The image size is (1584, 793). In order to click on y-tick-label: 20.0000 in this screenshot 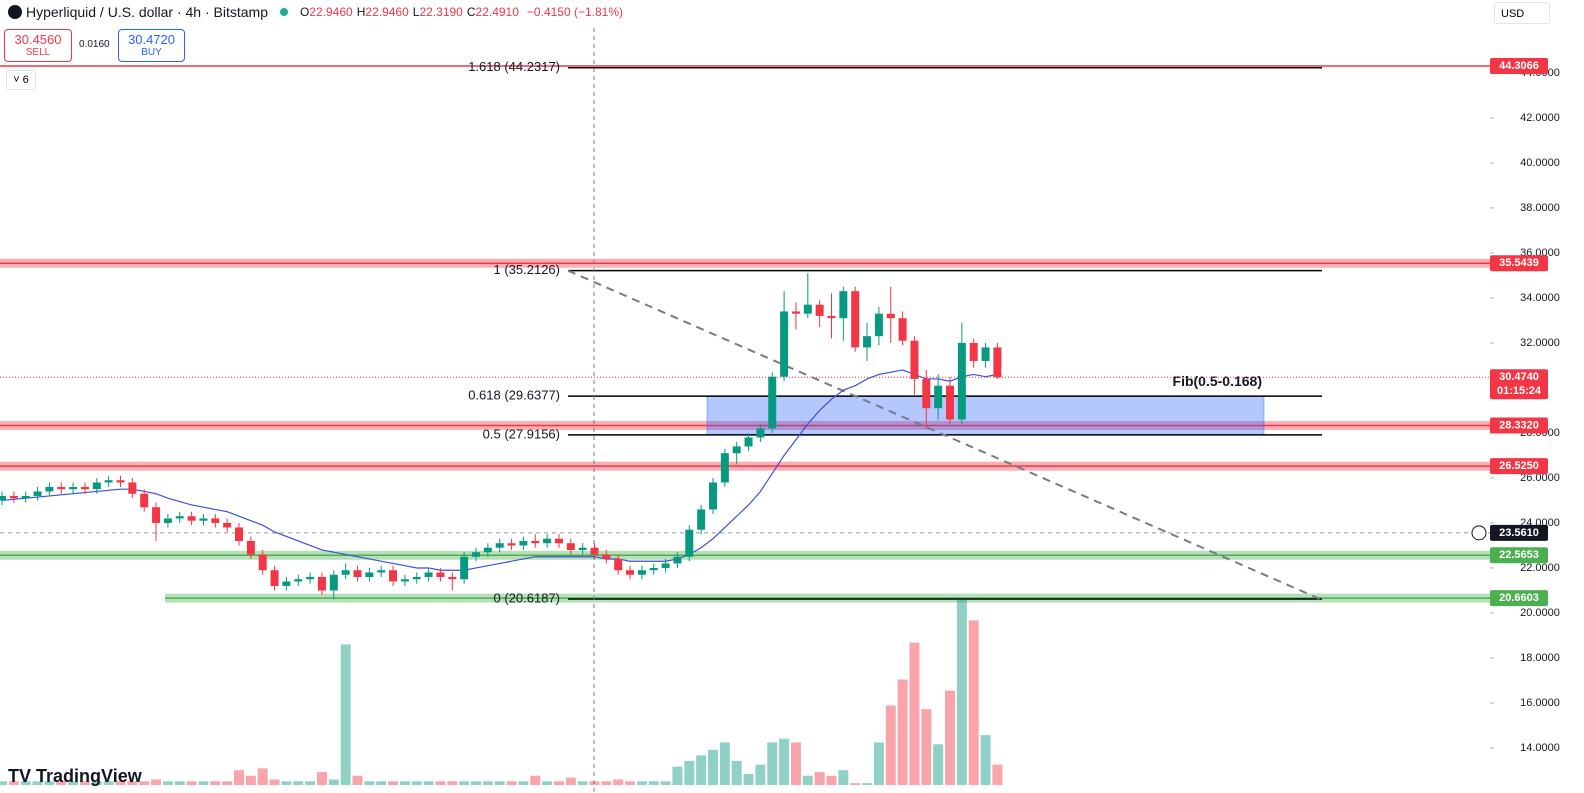, I will do `click(1540, 613)`.